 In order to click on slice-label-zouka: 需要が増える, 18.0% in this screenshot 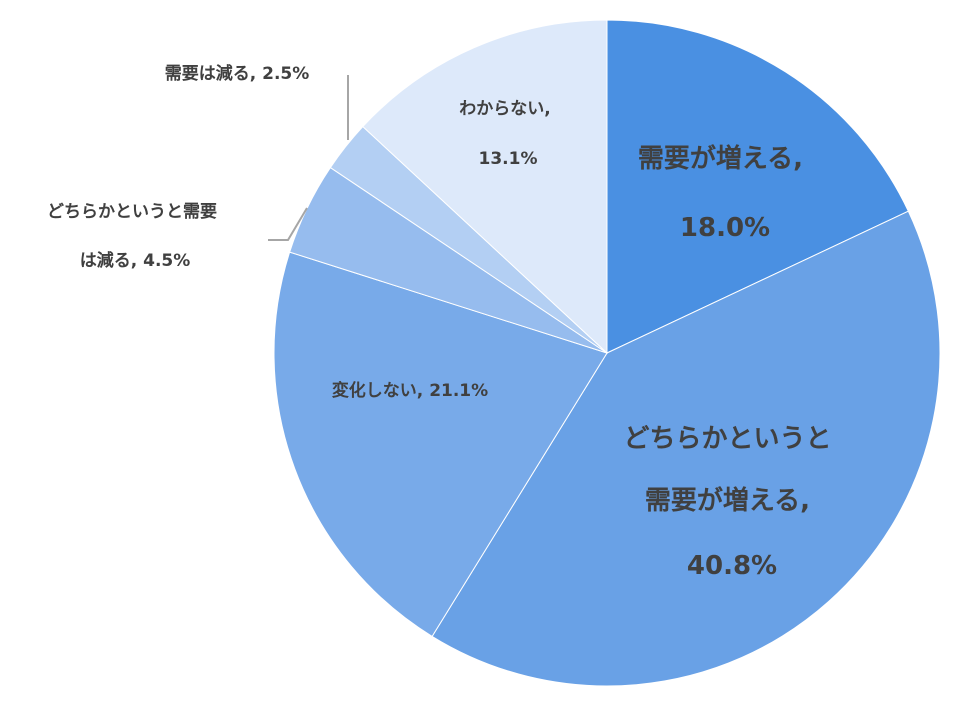, I will do `click(725, 193)`.